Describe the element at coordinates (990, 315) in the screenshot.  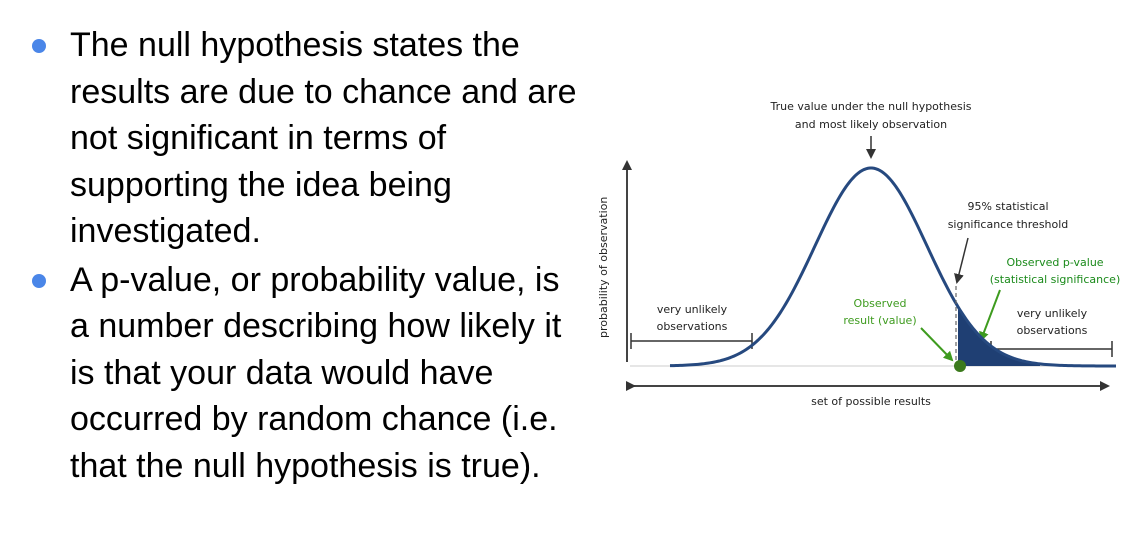
I see `pvalue-arrow` at that location.